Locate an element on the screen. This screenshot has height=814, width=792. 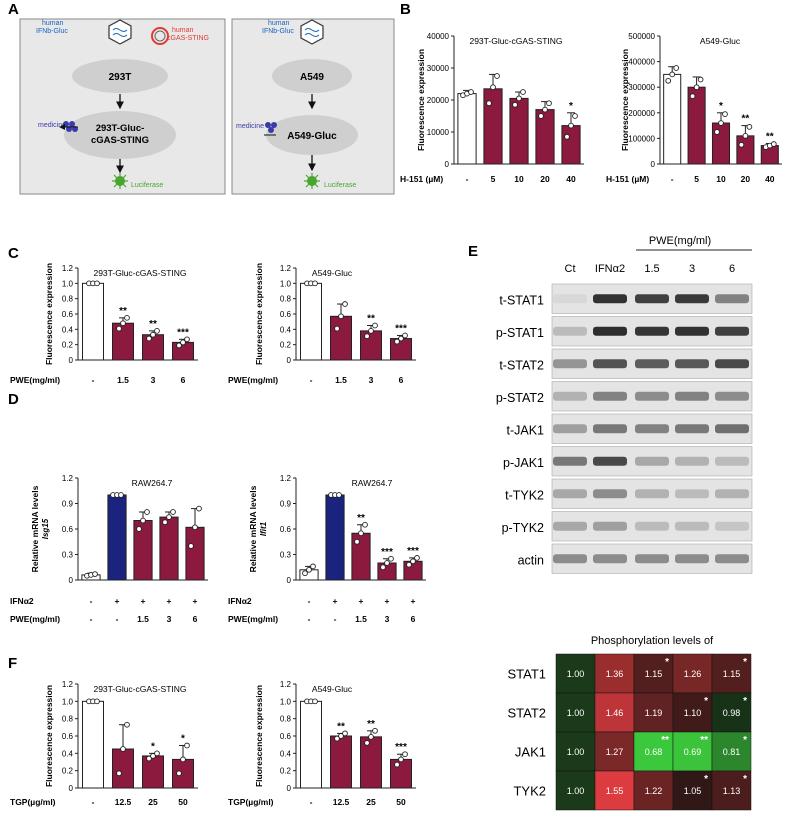
chart-title: A549-Gluc is located at coordinates (332, 273).